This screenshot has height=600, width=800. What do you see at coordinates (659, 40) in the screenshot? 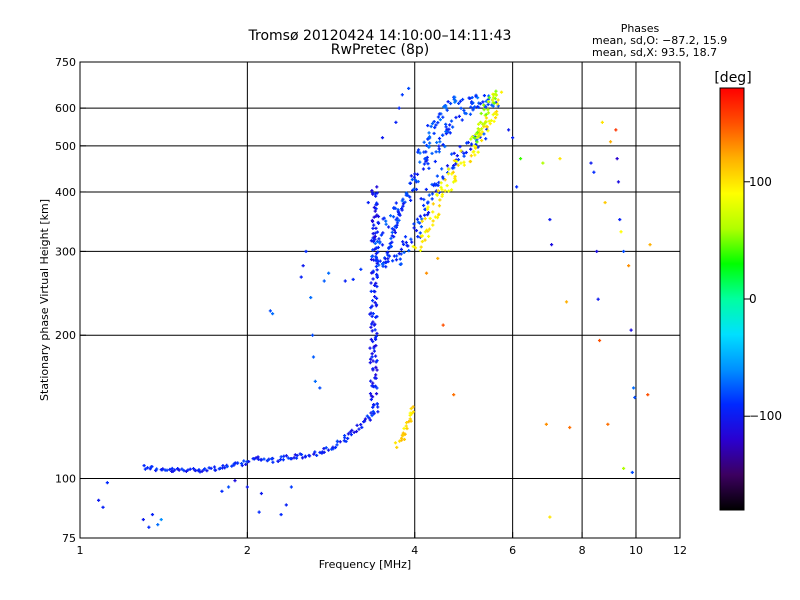
I see `phases-line-o: mean, sd,O: −87.2, 15.9` at bounding box center [659, 40].